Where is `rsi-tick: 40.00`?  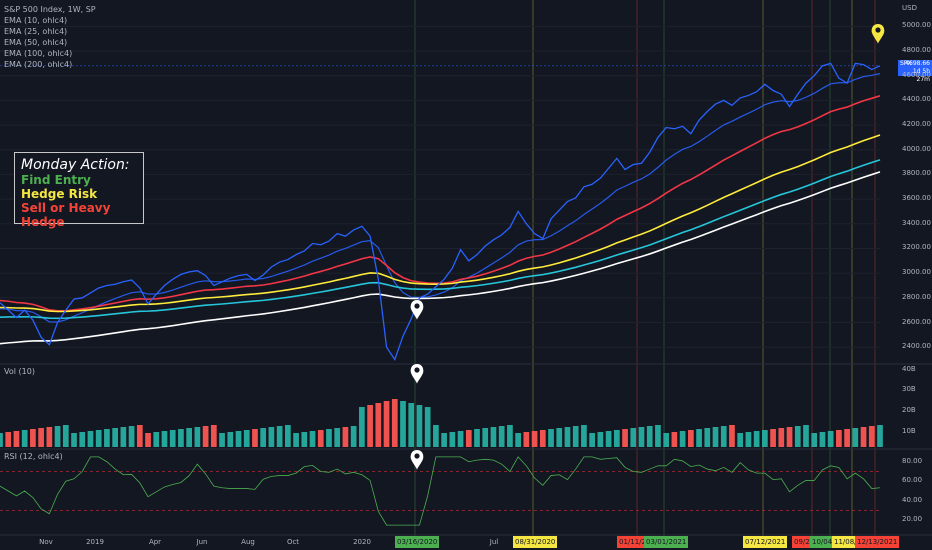 rsi-tick: 40.00 is located at coordinates (912, 499).